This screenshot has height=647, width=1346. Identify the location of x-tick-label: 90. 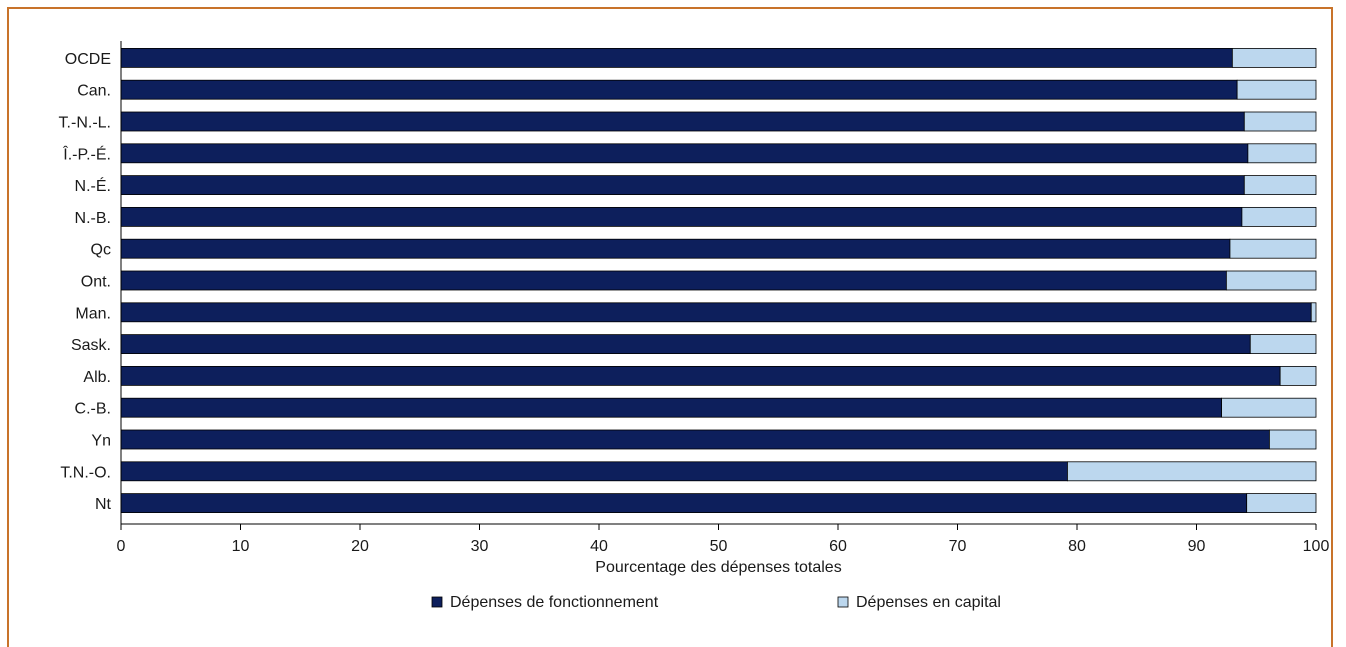
(1197, 546).